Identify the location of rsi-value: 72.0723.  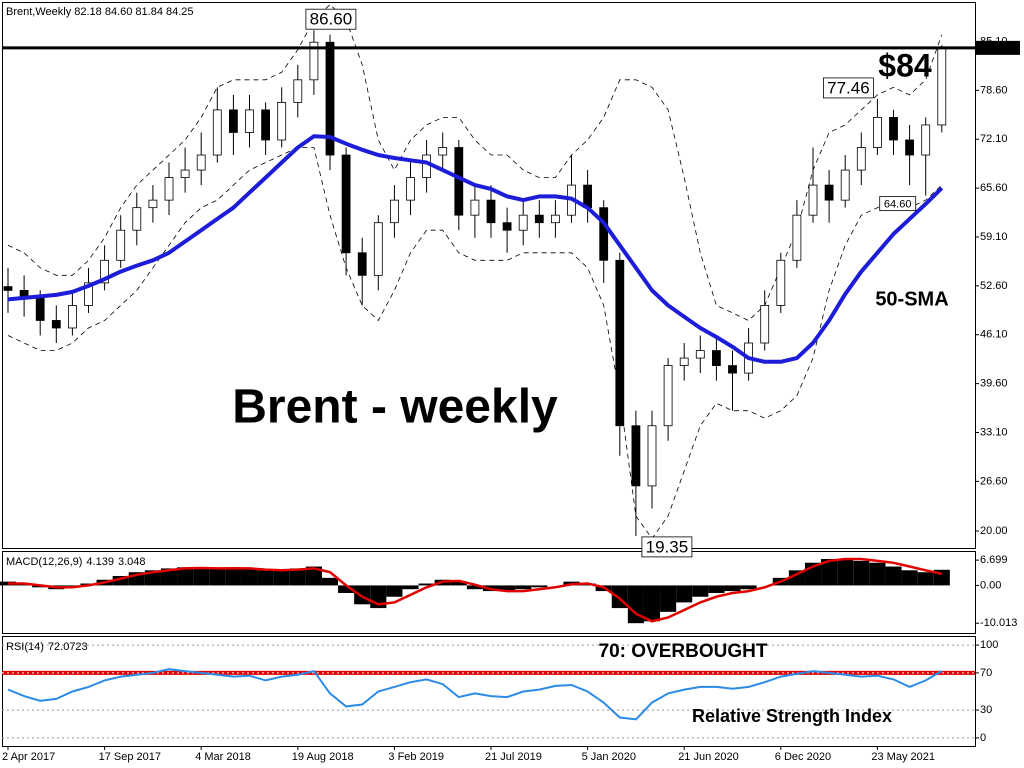
(68, 647).